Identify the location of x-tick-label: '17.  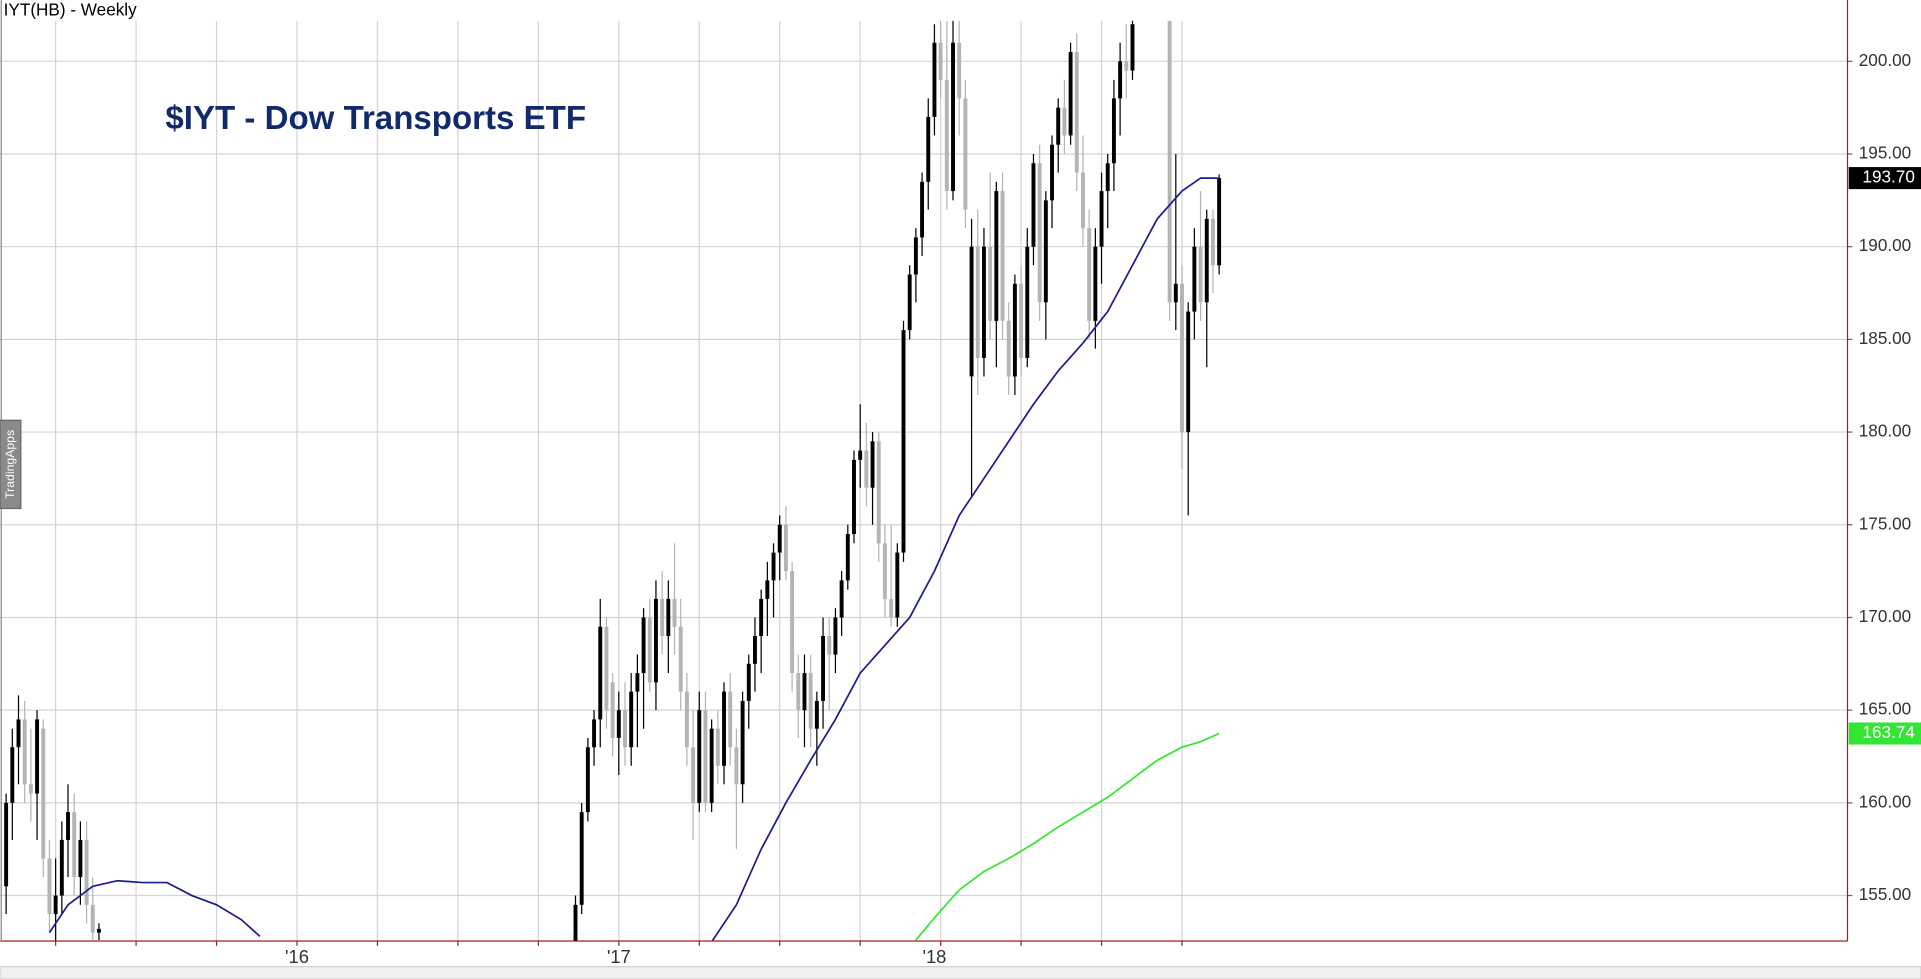
(619, 956).